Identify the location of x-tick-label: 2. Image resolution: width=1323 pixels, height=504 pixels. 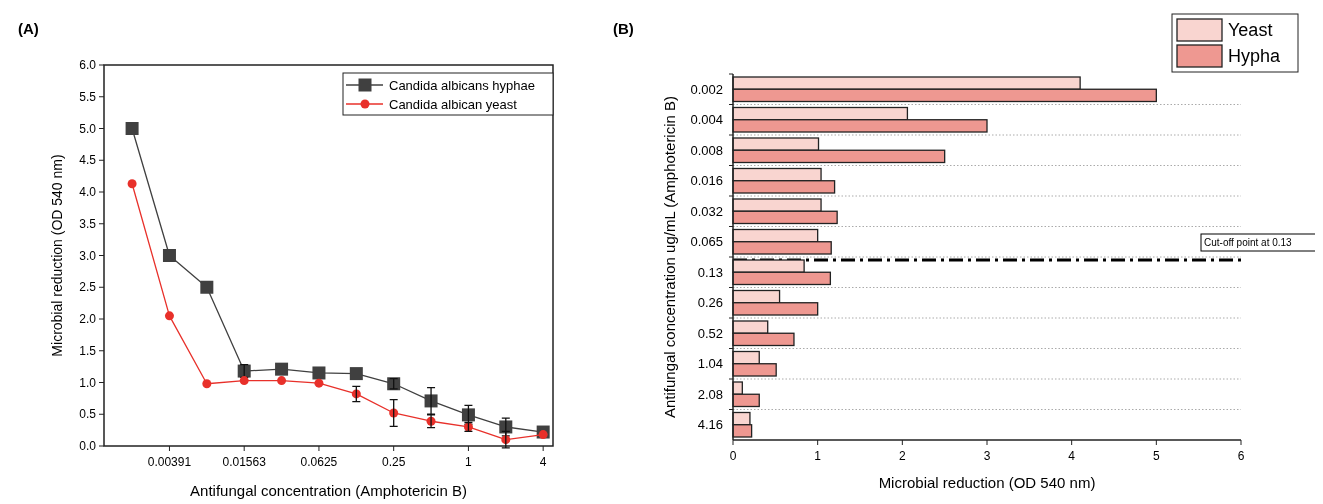
(902, 456).